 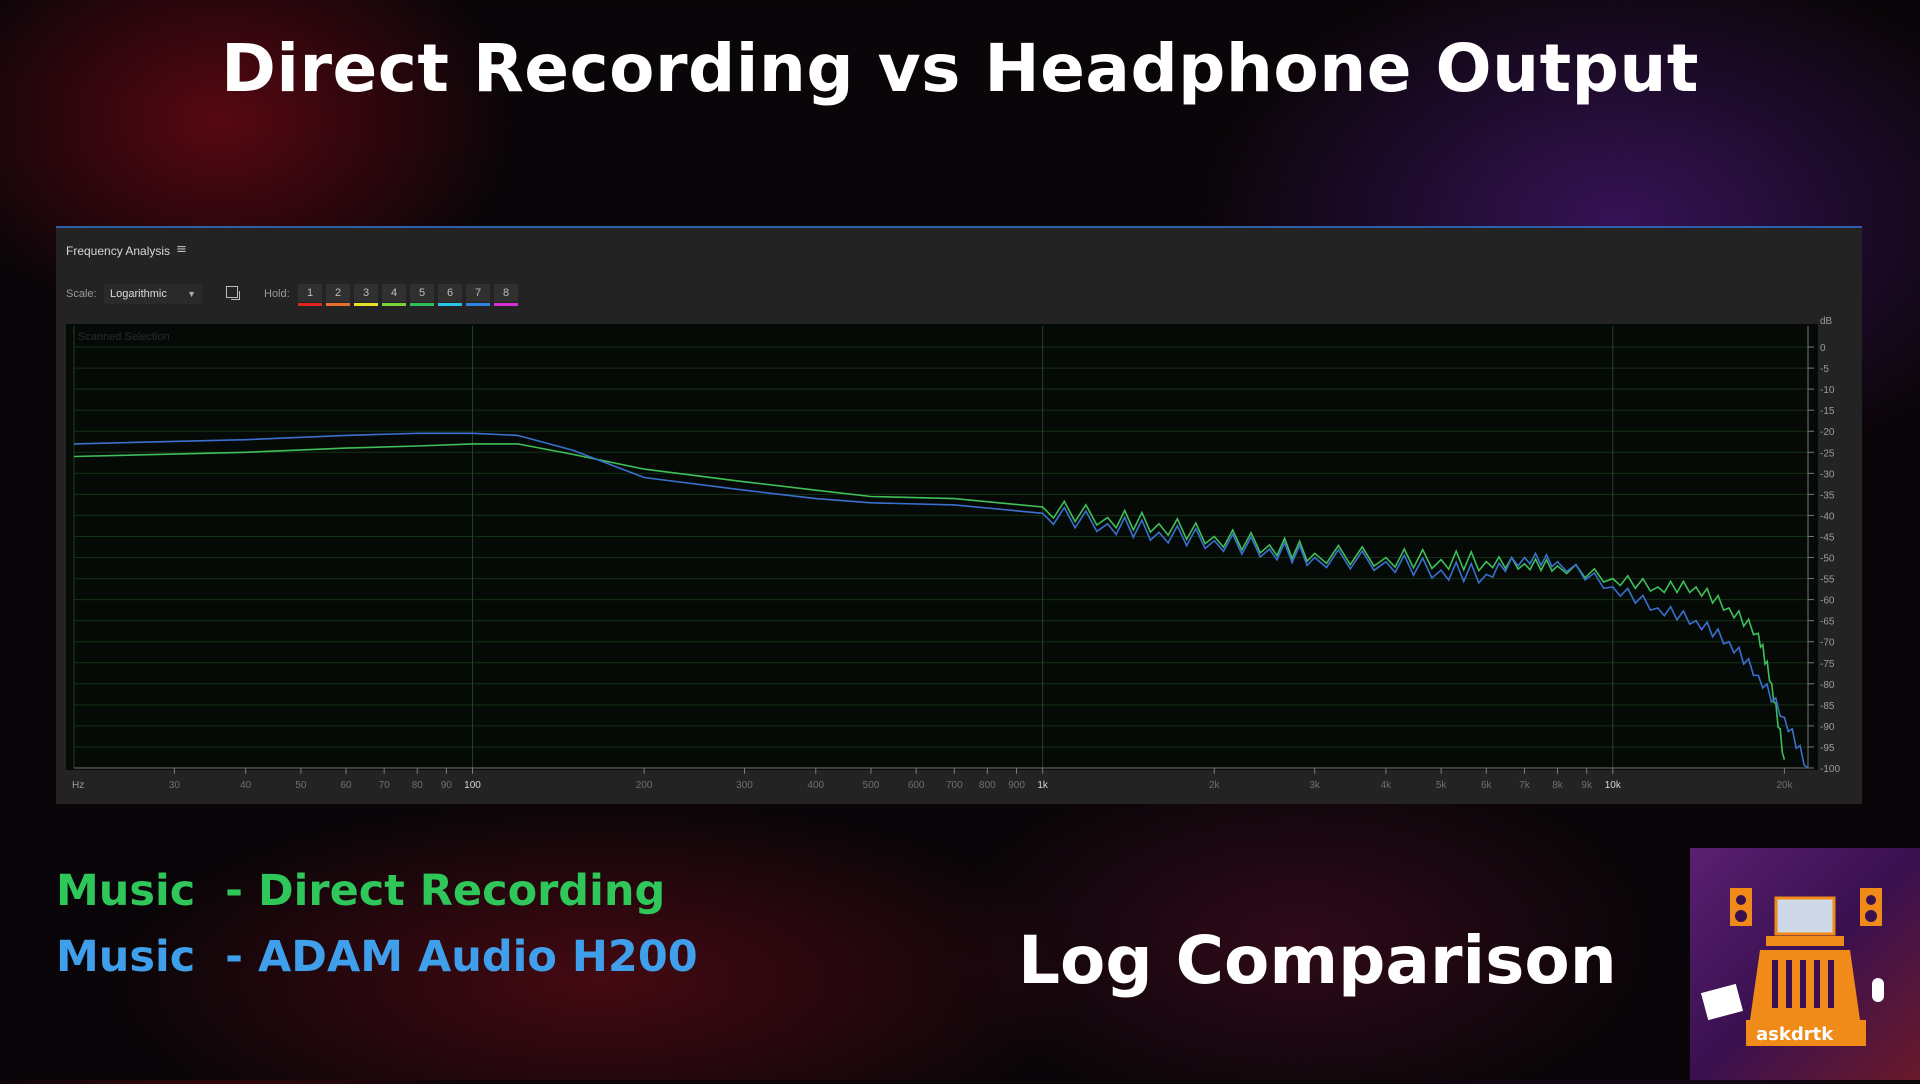 I want to click on hold-button-5: 5, so click(x=422, y=295).